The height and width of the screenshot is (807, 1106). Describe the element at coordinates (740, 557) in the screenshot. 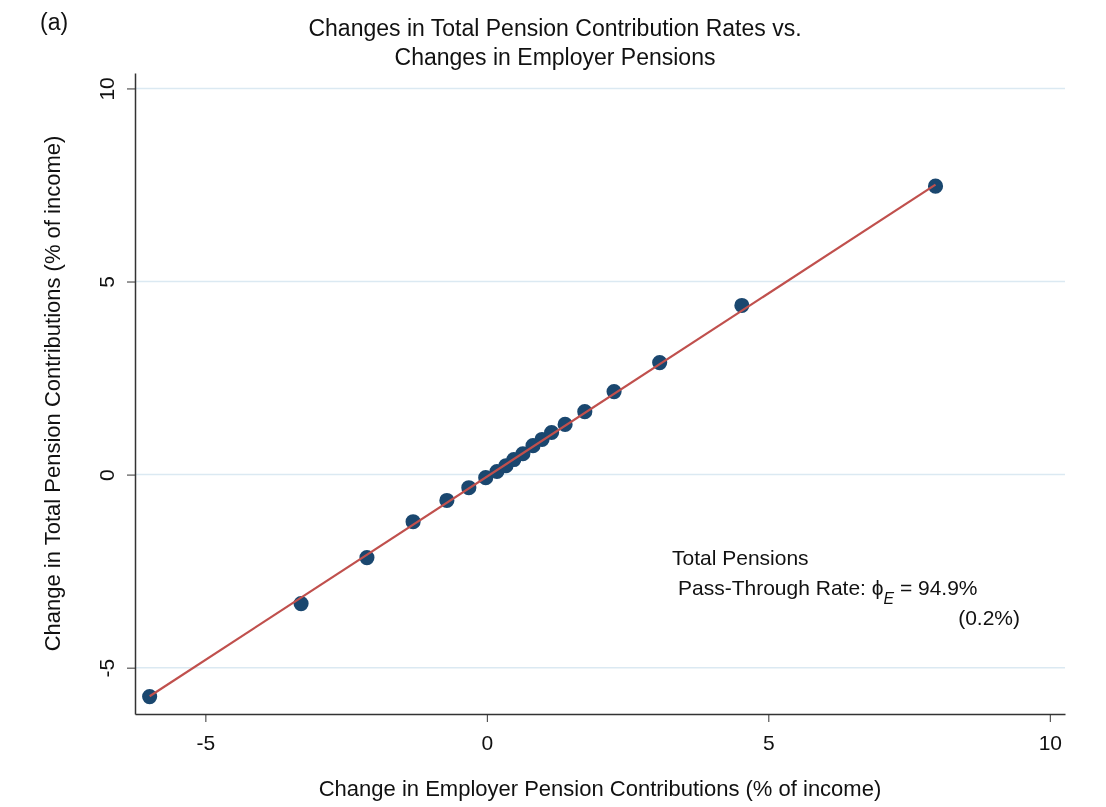

I see `annotation: Total Pensions` at that location.